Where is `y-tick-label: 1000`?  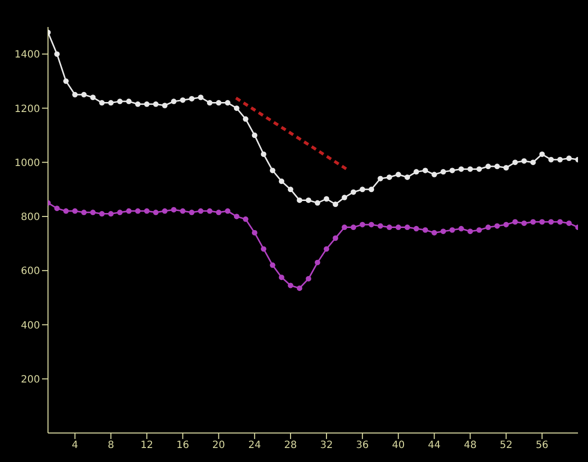 y-tick-label: 1000 is located at coordinates (27, 163).